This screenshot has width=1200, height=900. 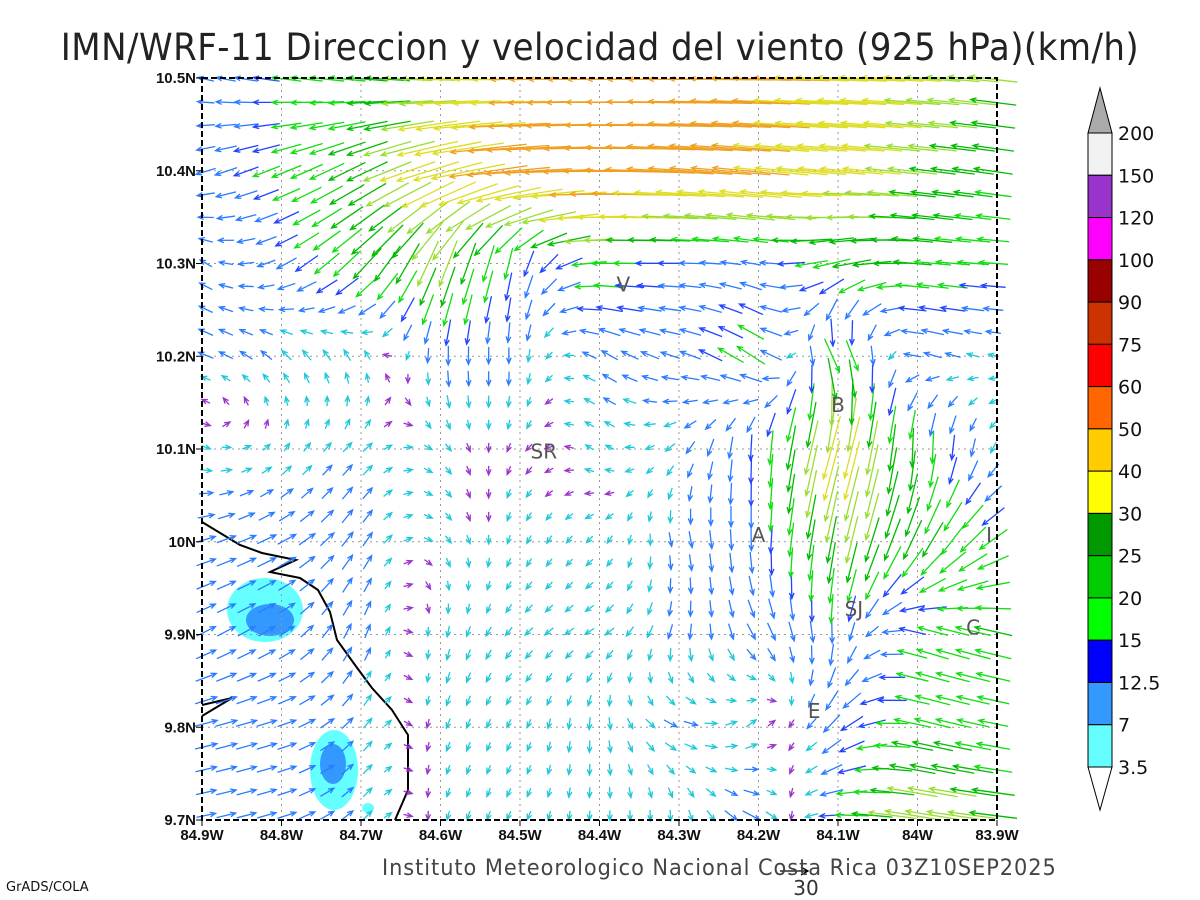 What do you see at coordinates (1130, 388) in the screenshot?
I see `colorbar-label: 60` at bounding box center [1130, 388].